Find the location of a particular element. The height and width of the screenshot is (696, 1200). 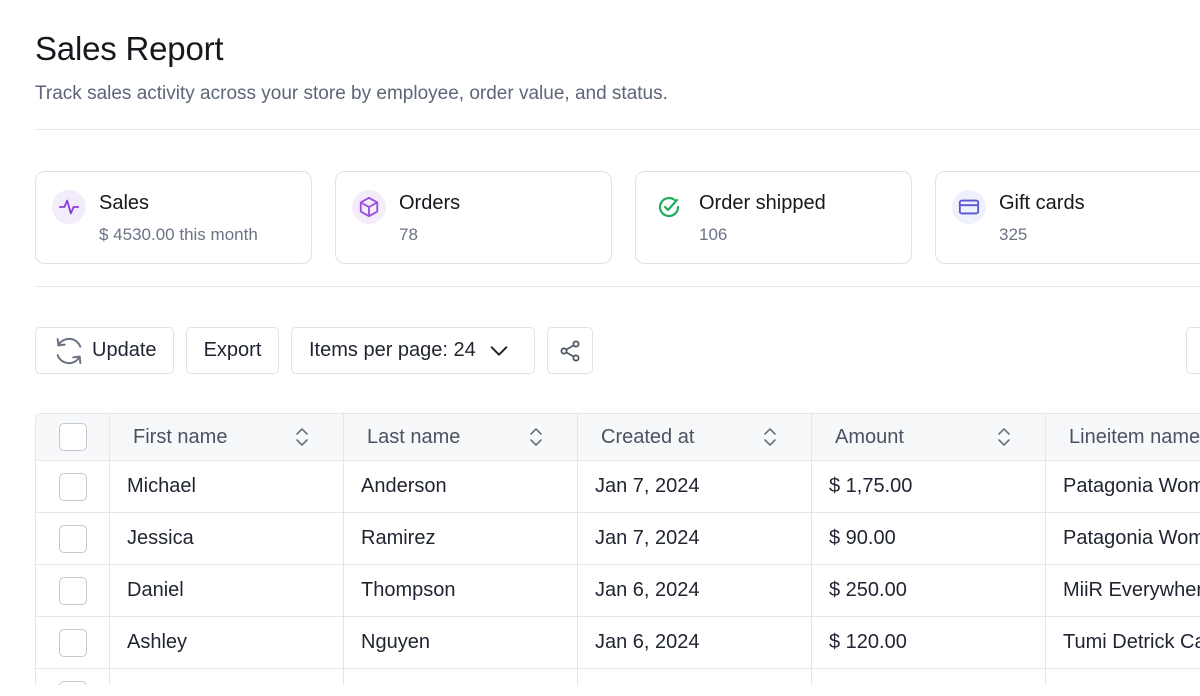

column-label: Created at is located at coordinates (648, 436).